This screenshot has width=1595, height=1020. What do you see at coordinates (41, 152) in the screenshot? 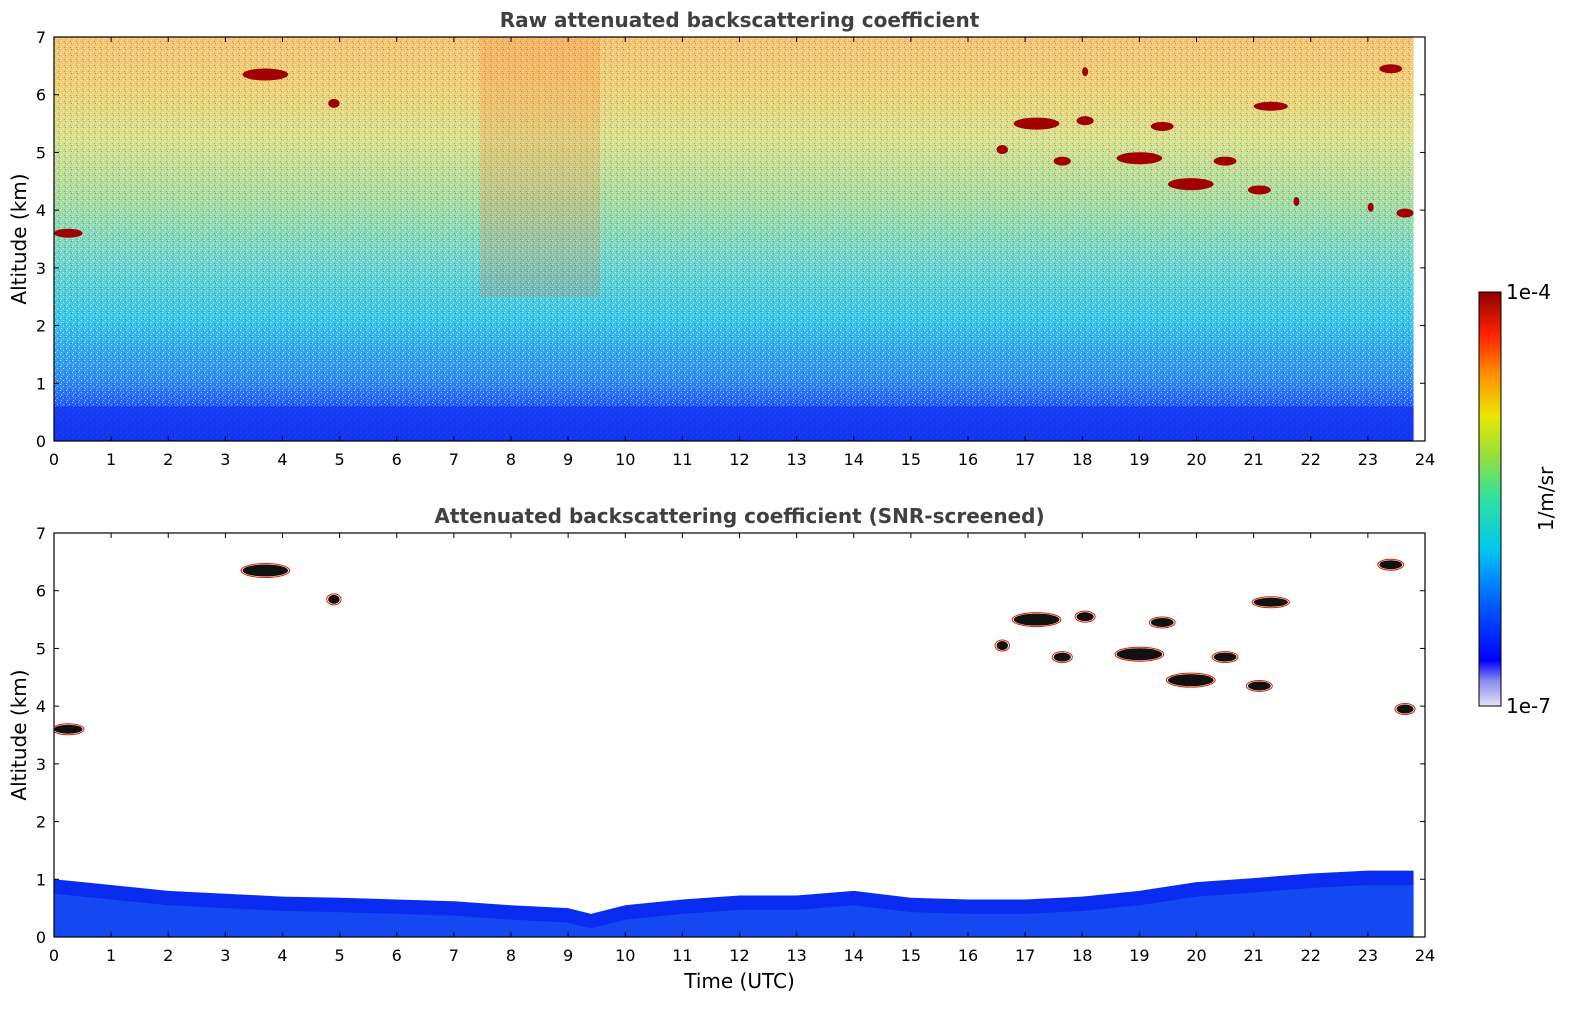
I see `y-tick-label: 5` at bounding box center [41, 152].